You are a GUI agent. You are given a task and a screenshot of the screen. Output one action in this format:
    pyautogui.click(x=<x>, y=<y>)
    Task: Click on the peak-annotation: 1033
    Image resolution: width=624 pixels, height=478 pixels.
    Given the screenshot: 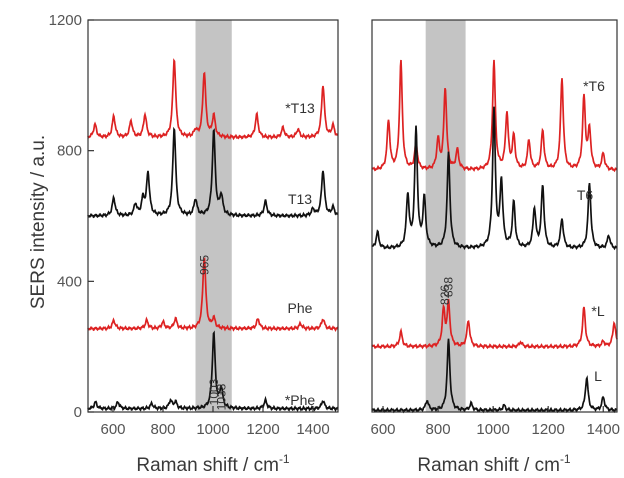 What is the action you would take?
    pyautogui.click(x=221, y=396)
    